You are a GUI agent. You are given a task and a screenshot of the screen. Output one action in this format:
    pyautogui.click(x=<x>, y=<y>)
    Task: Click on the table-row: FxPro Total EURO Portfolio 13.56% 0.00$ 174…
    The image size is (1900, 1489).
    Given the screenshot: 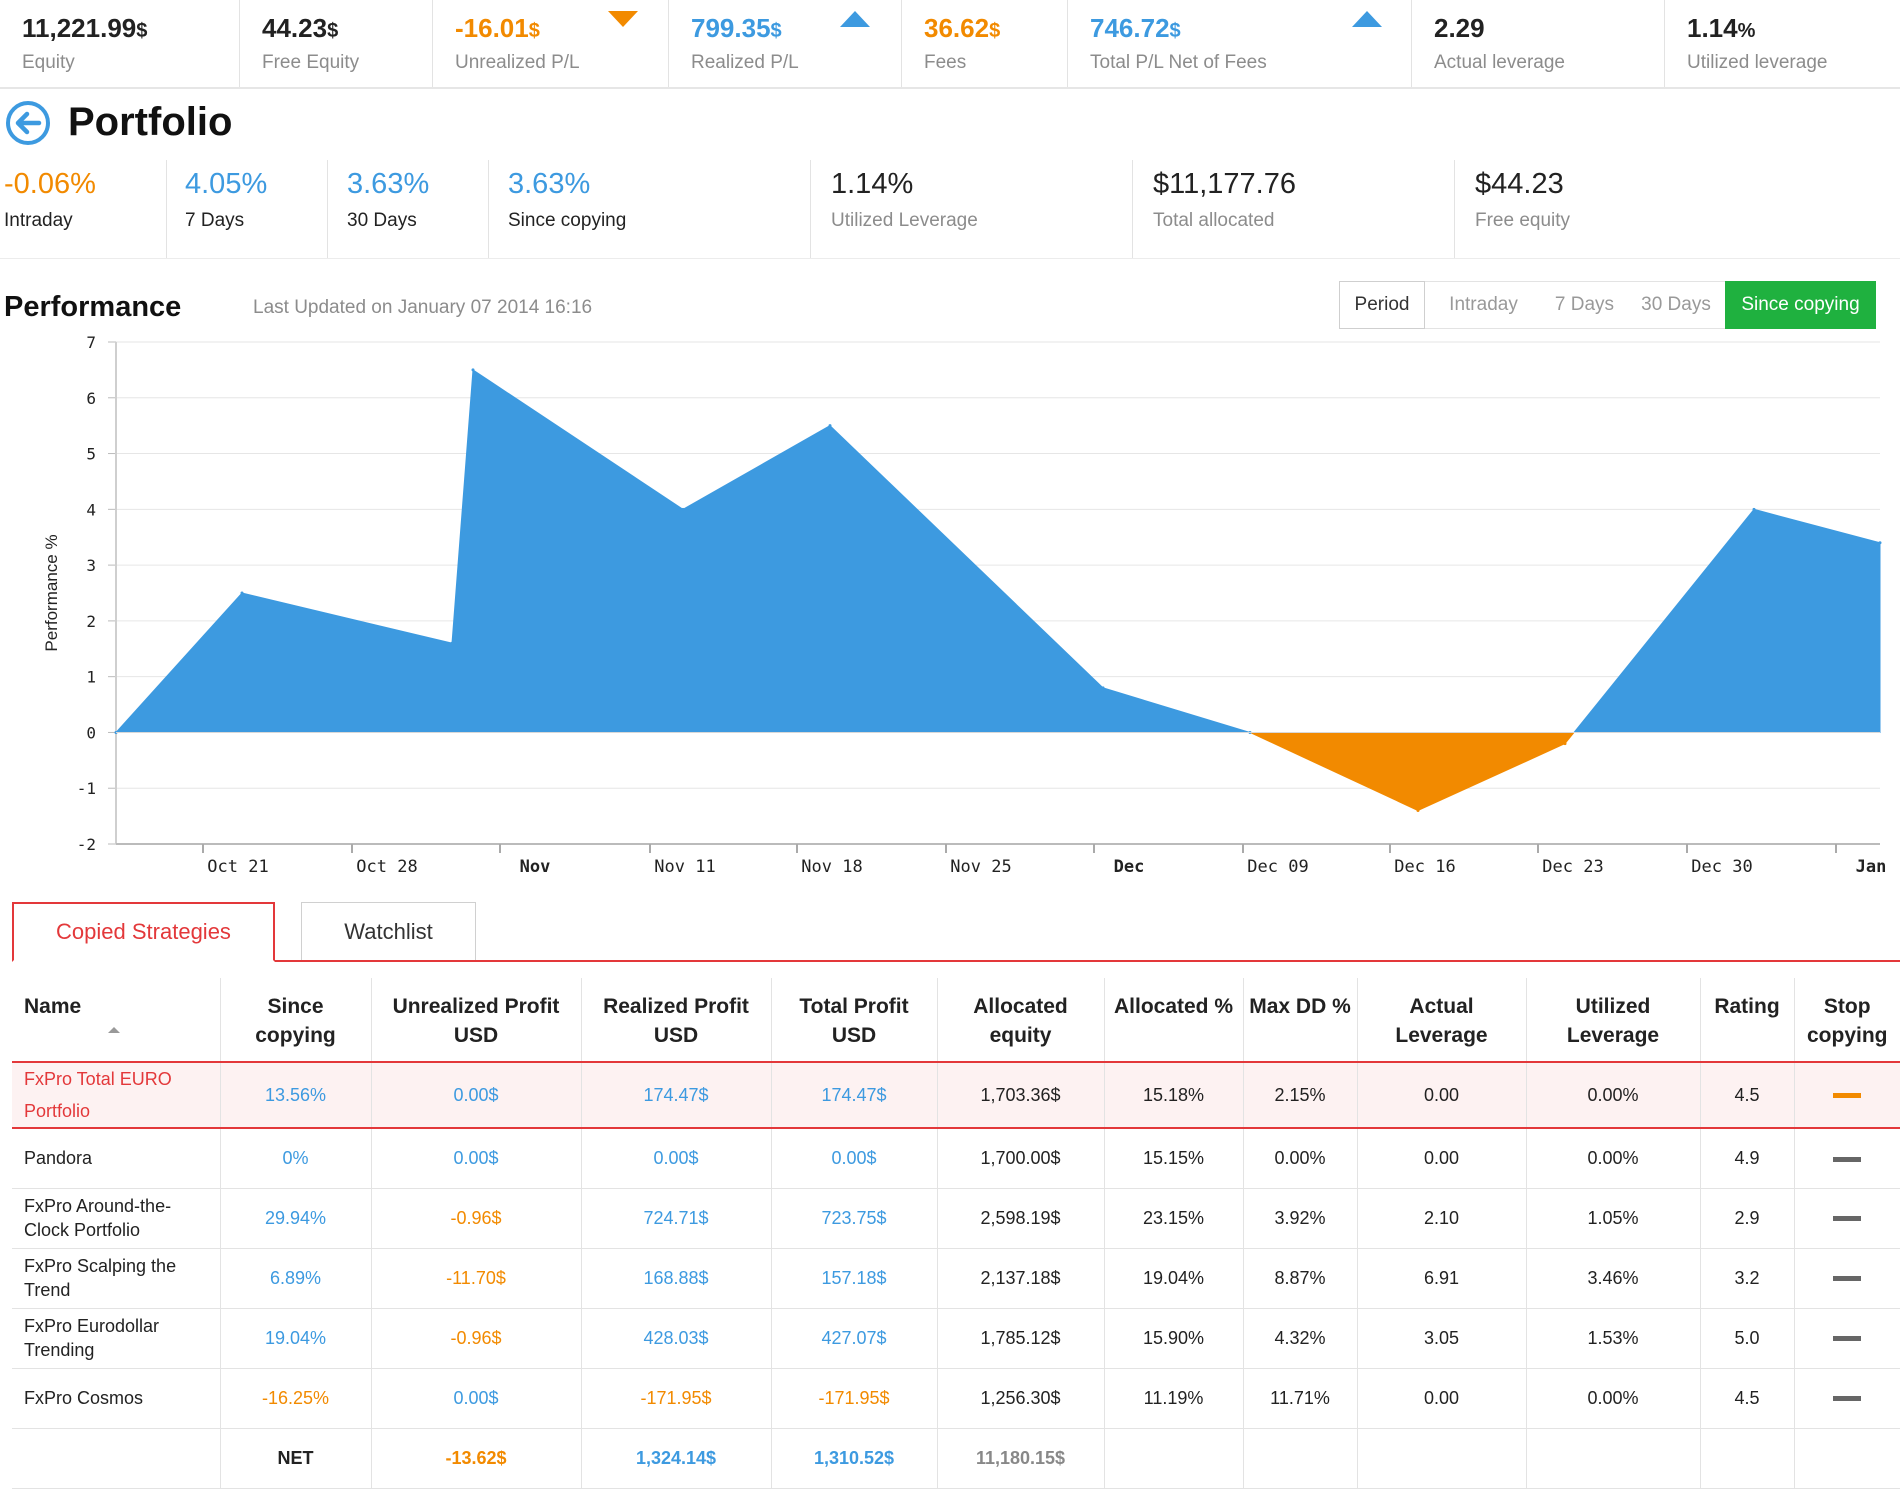 What is the action you would take?
    pyautogui.click(x=956, y=1095)
    